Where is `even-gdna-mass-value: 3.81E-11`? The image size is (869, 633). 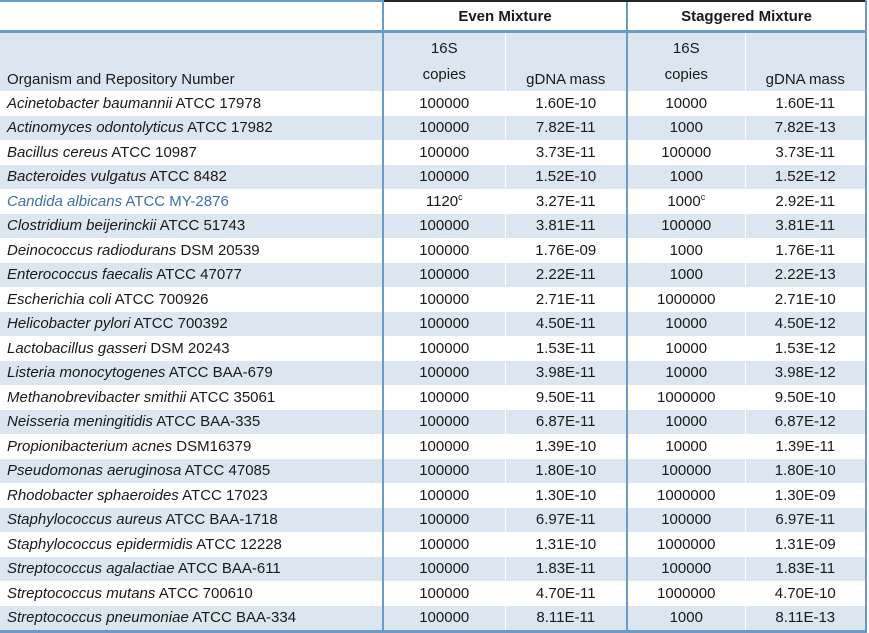
even-gdna-mass-value: 3.81E-11 is located at coordinates (565, 226).